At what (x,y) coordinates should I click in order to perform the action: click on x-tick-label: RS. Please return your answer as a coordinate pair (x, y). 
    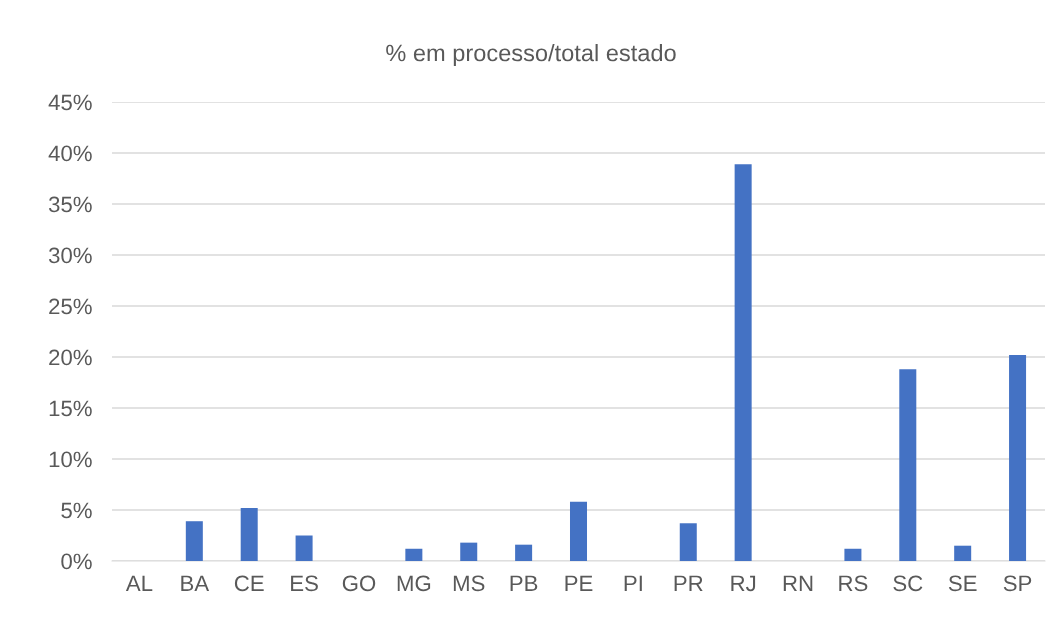
    Looking at the image, I should click on (853, 583).